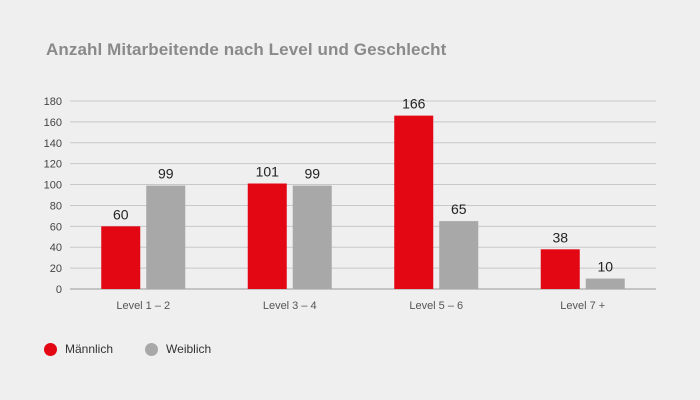 The width and height of the screenshot is (700, 400). I want to click on legend-swatch-maennlich, so click(50, 349).